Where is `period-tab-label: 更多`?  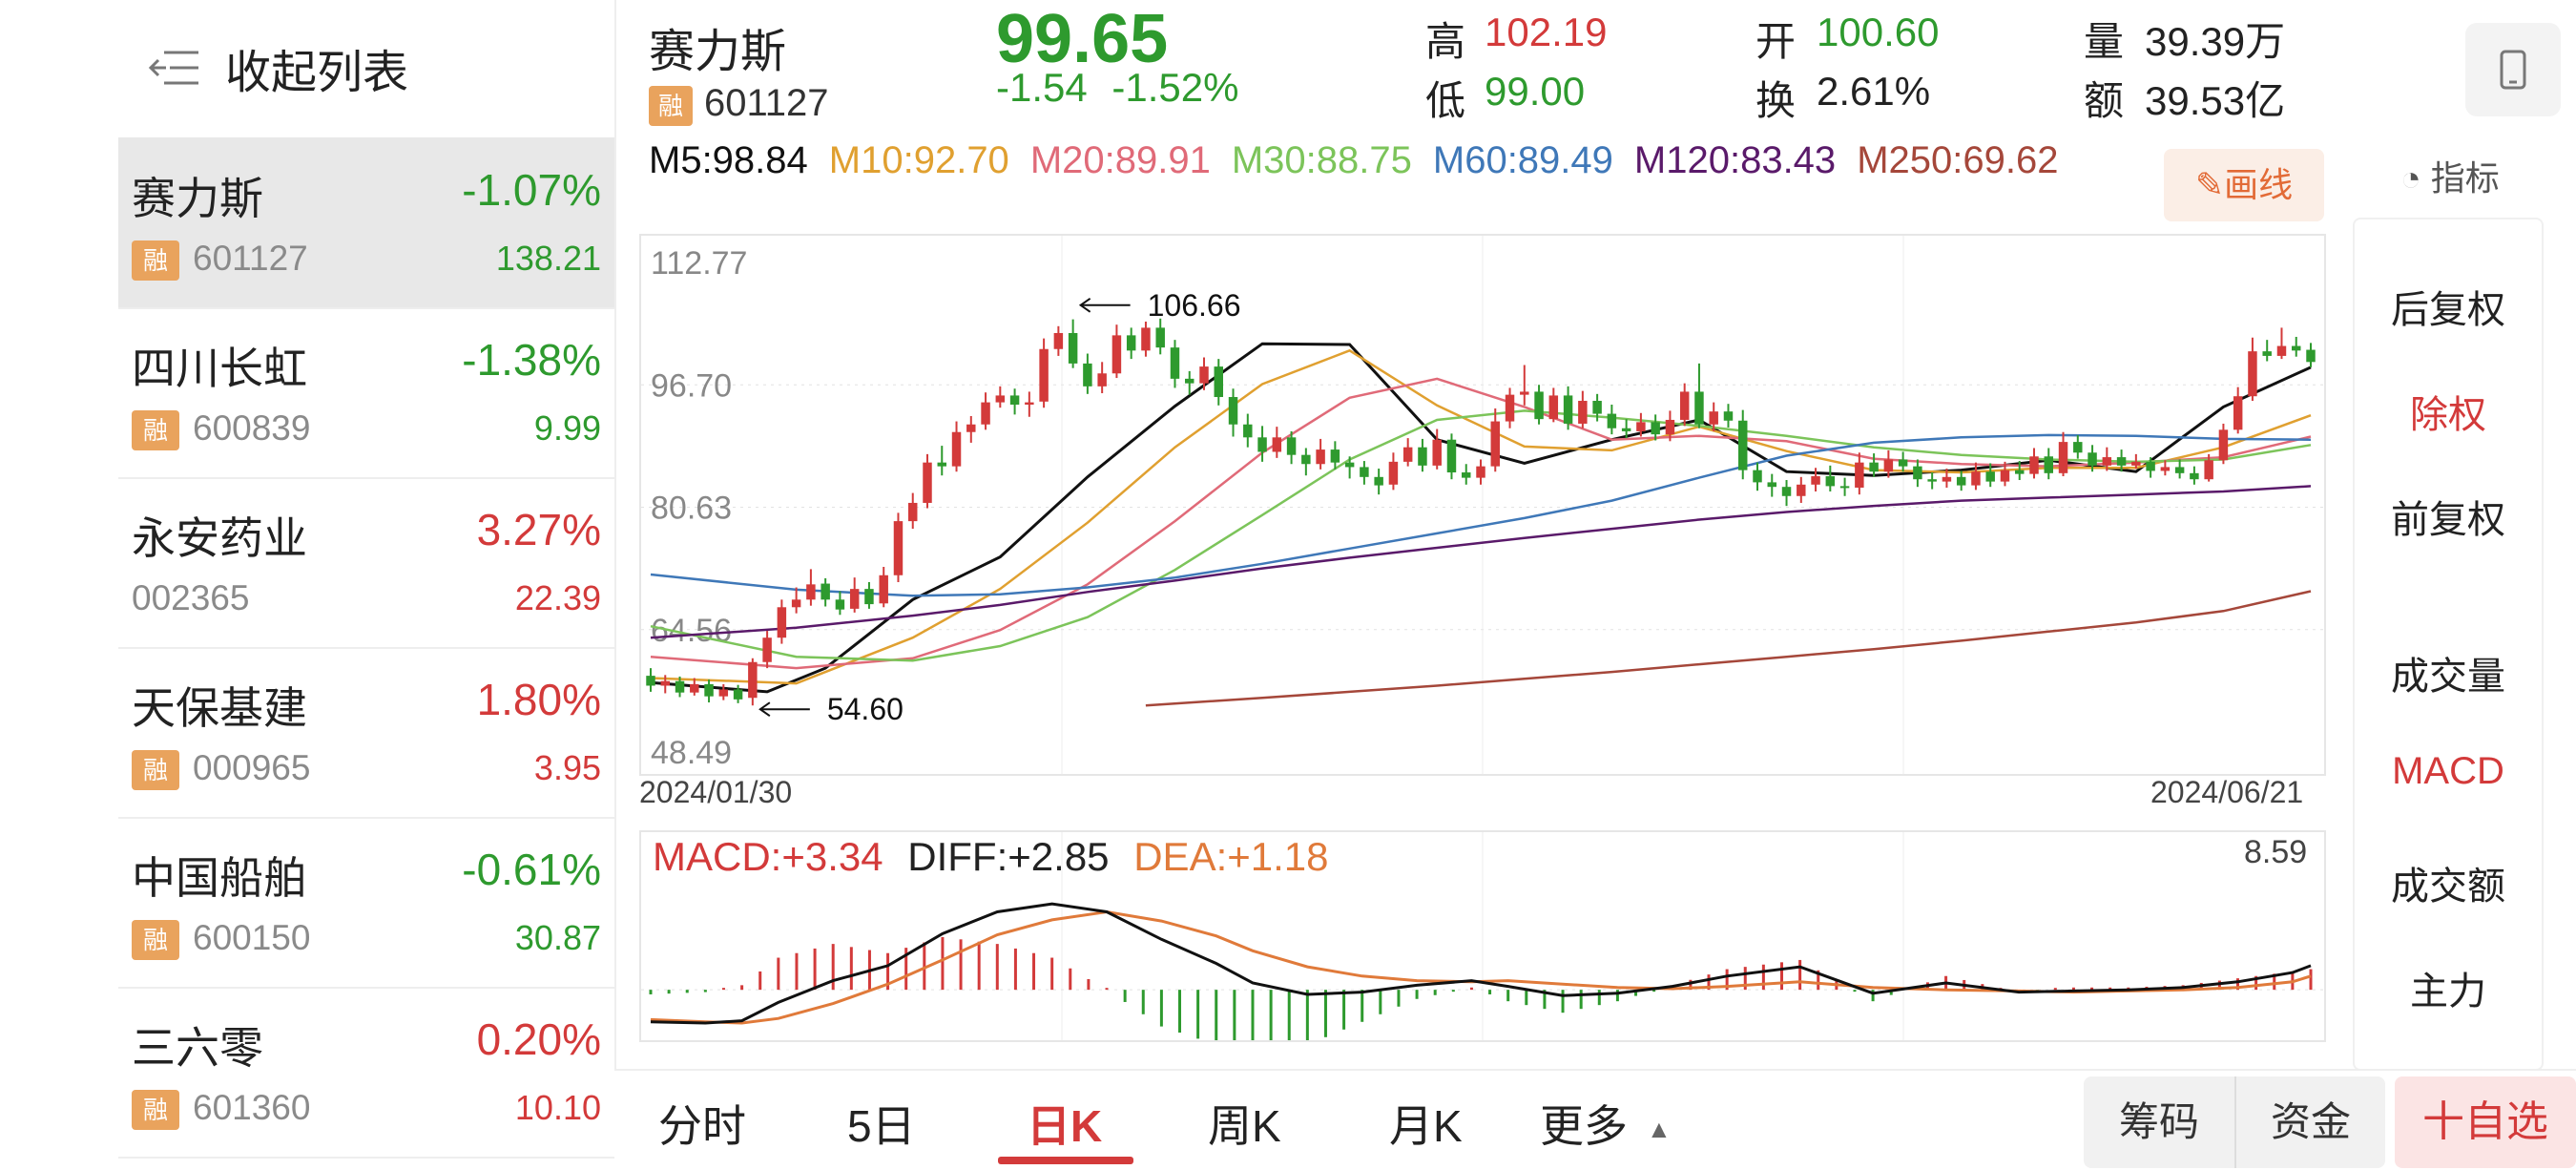
period-tab-label: 更多 is located at coordinates (1584, 1126).